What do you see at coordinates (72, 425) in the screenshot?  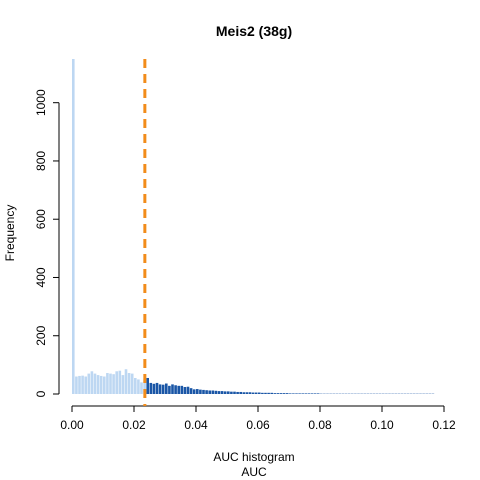 I see `x-tick-label: 0.00` at bounding box center [72, 425].